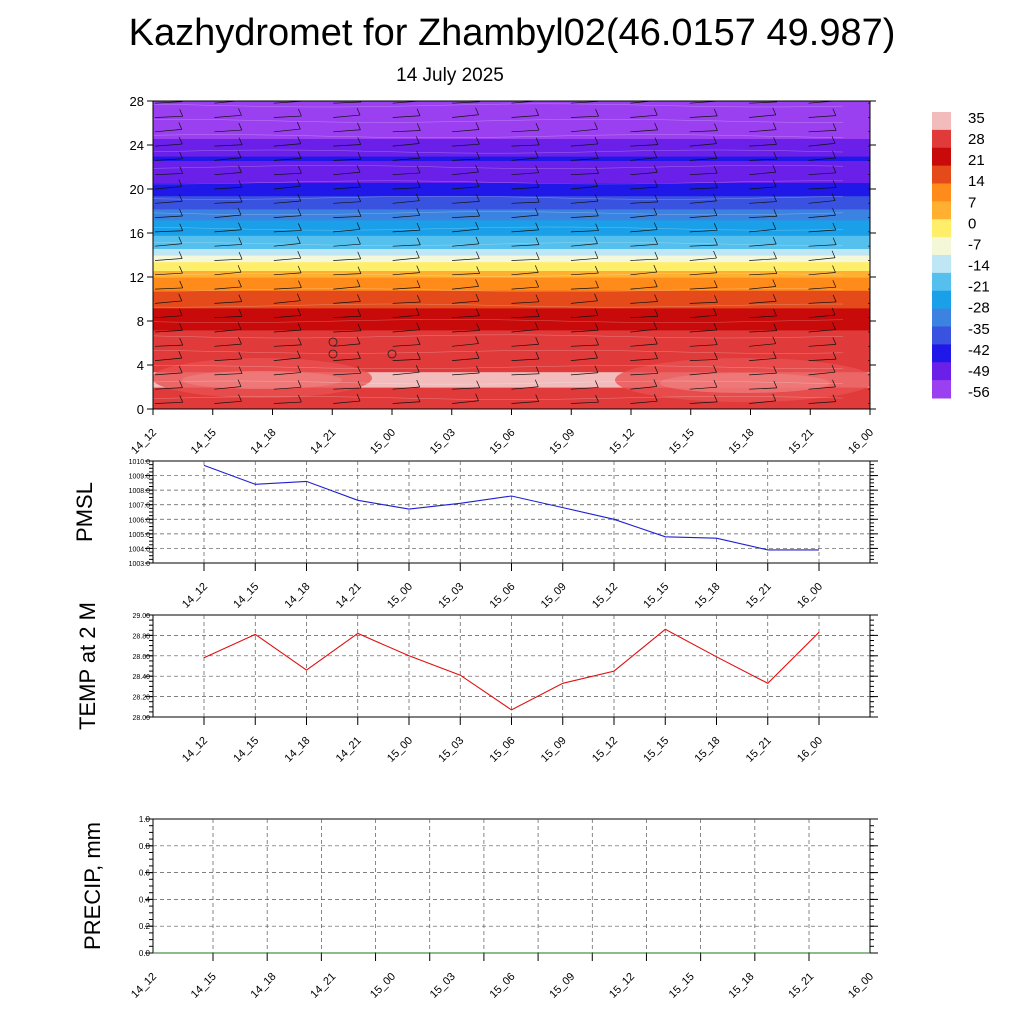  I want to click on x-tick-label: 15_03, so click(443, 986).